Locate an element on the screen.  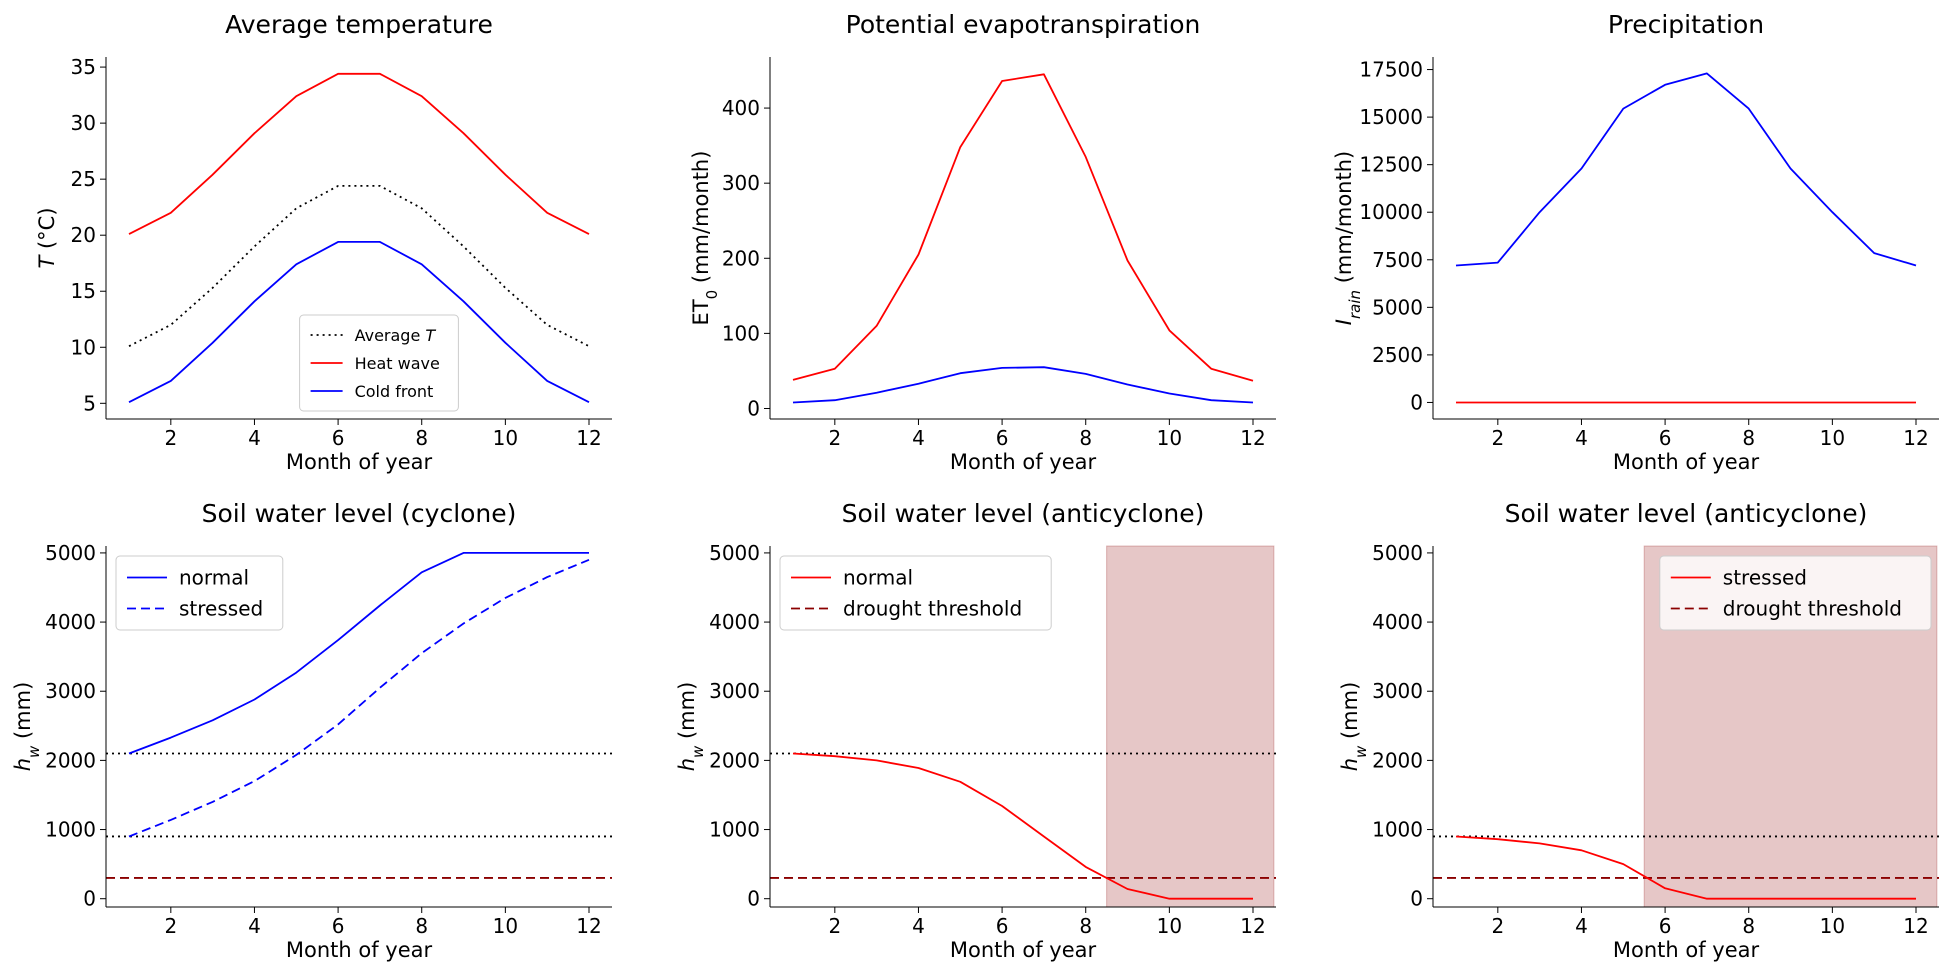
series-line-cold-front is located at coordinates (359, 322).